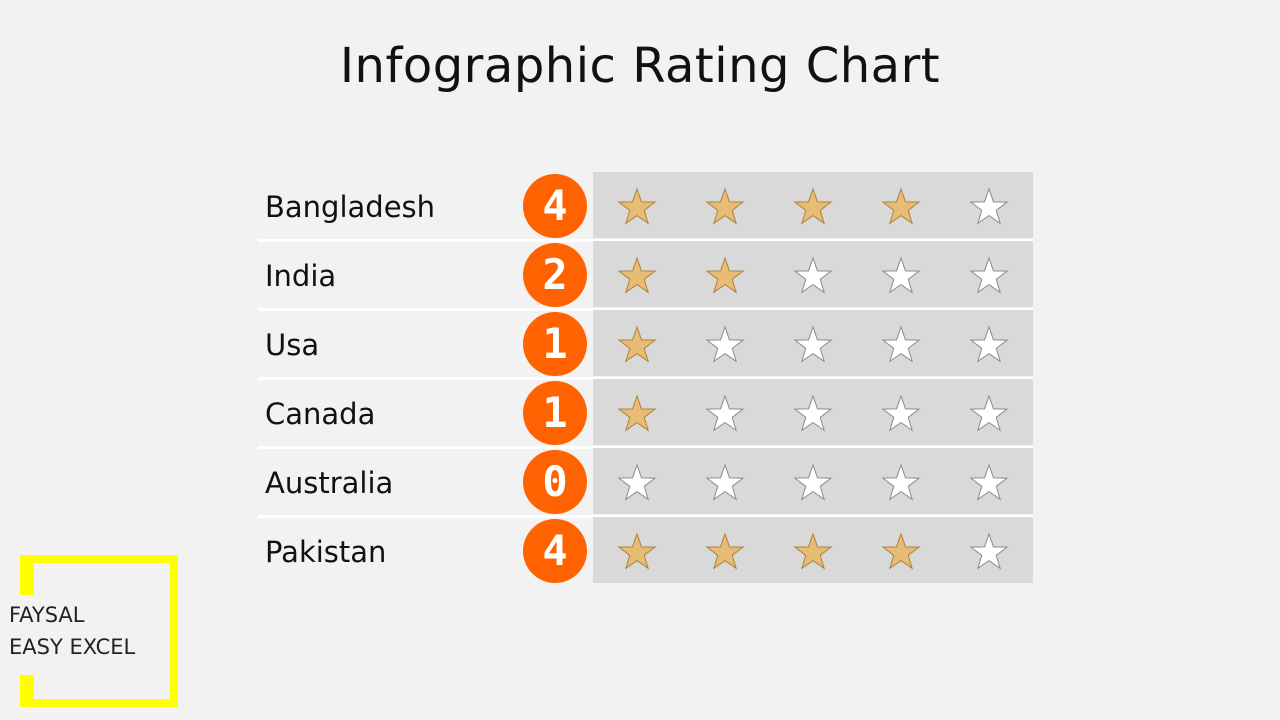  What do you see at coordinates (72, 647) in the screenshot?
I see `logo-line-2: EASY EXCEL` at bounding box center [72, 647].